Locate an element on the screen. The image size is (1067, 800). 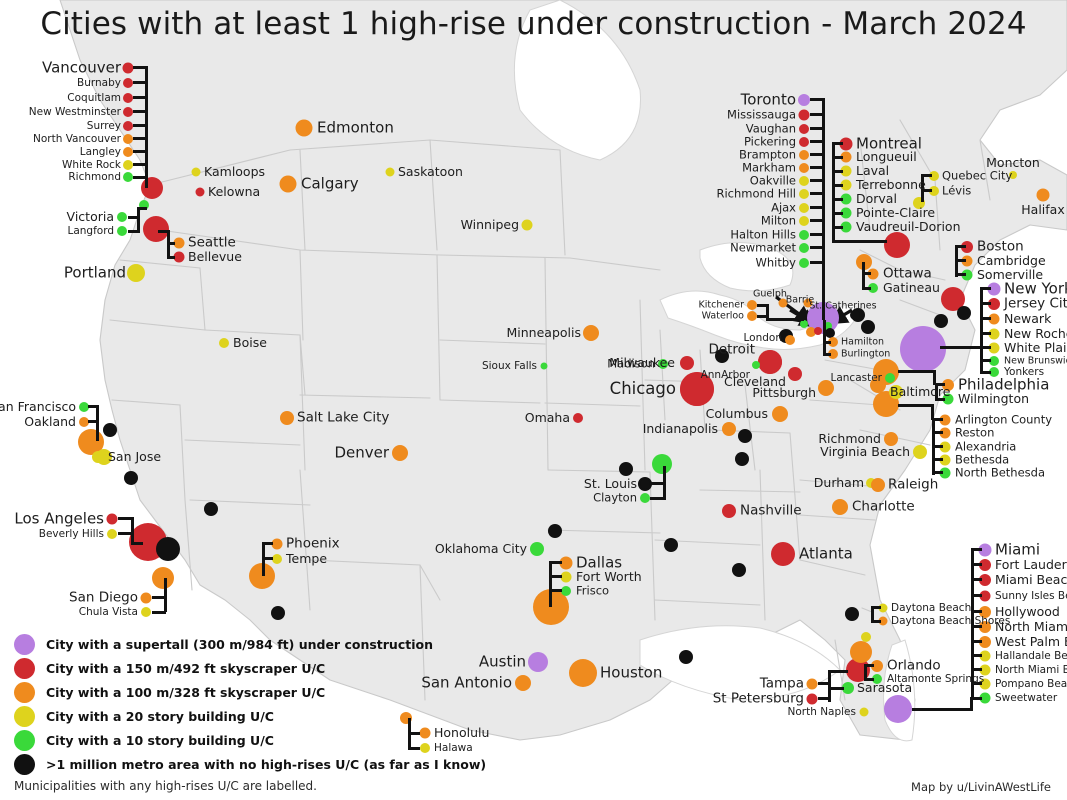
city-label-lancaster: Lancaster is located at coordinates (856, 377).